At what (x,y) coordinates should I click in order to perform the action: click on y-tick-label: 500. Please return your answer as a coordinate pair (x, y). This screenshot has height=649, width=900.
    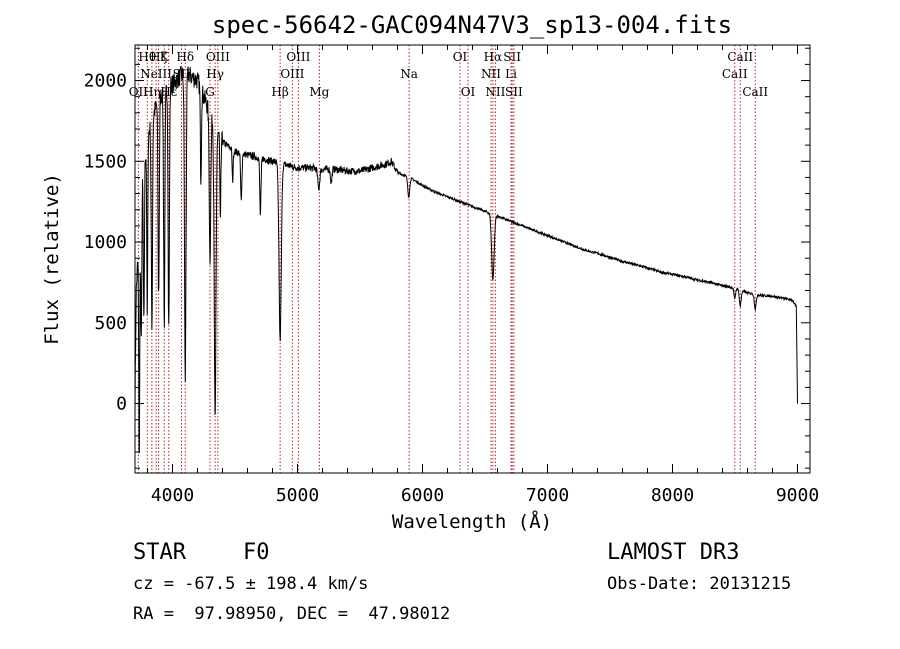
    Looking at the image, I should click on (110, 323).